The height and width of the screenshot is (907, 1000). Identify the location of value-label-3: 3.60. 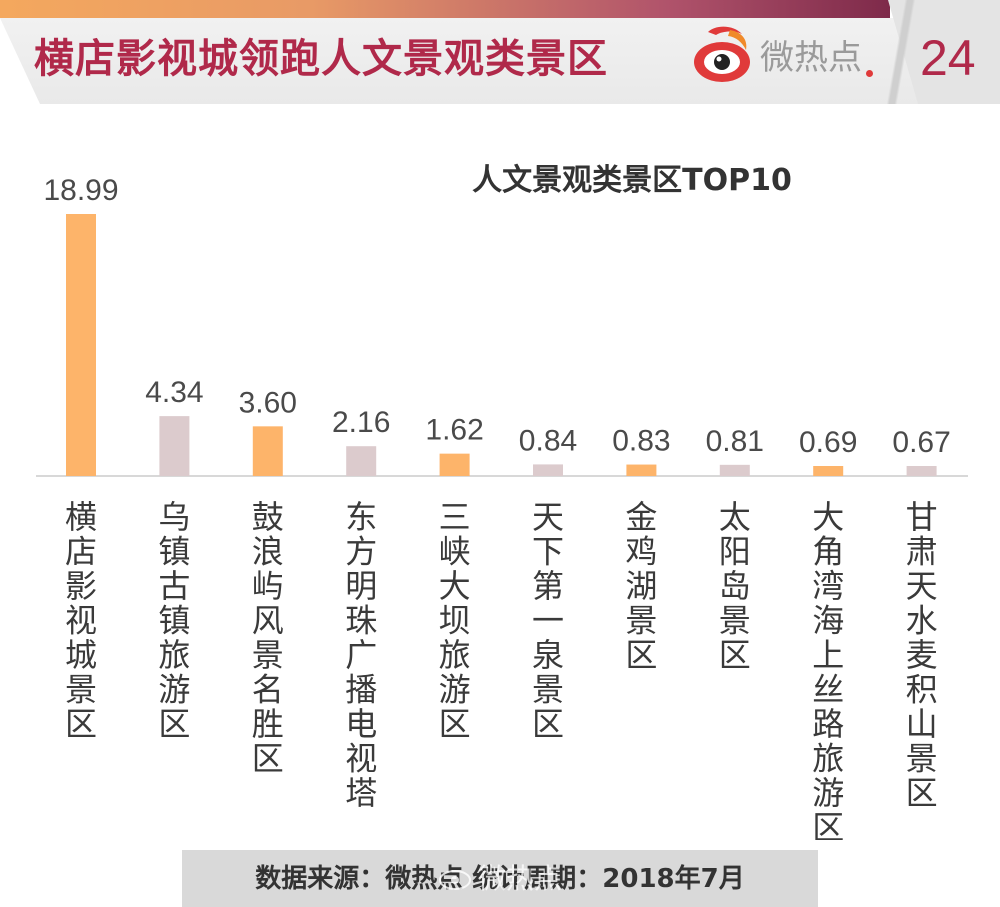
(268, 402).